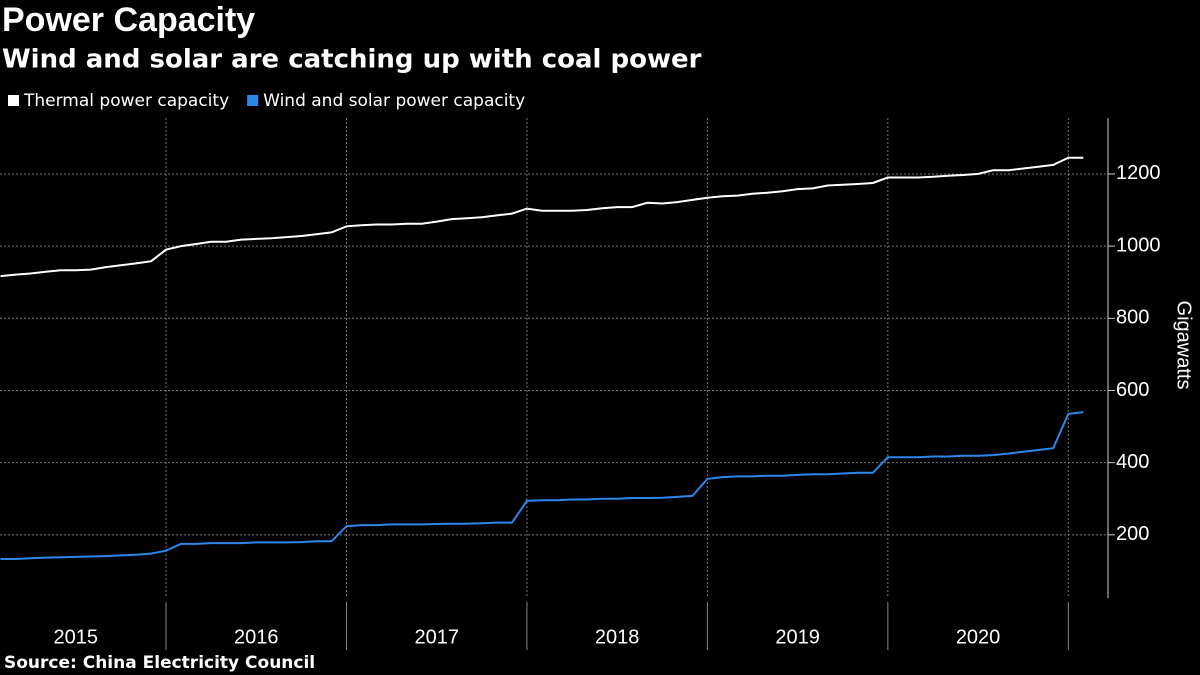  What do you see at coordinates (394, 101) in the screenshot?
I see `legend-label: Wind and solar power capacity` at bounding box center [394, 101].